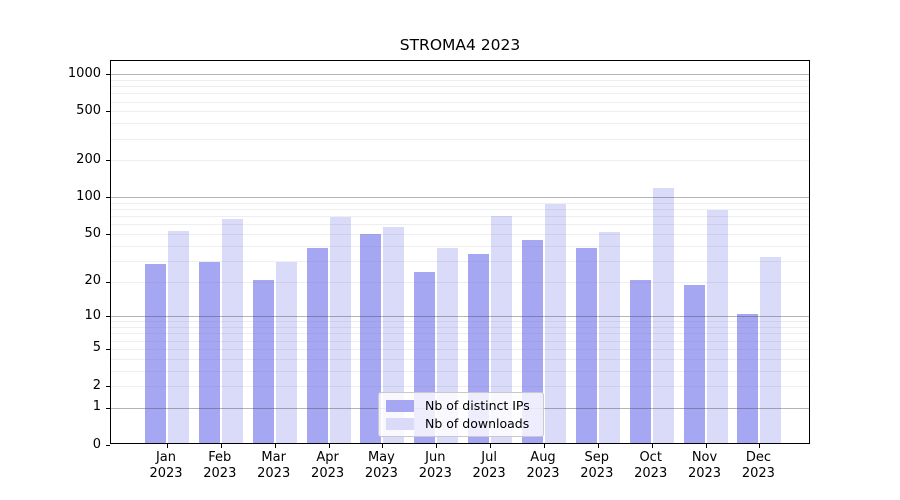 Image resolution: width=900 pixels, height=500 pixels. I want to click on x-tick-label: Dec 2023, so click(758, 466).